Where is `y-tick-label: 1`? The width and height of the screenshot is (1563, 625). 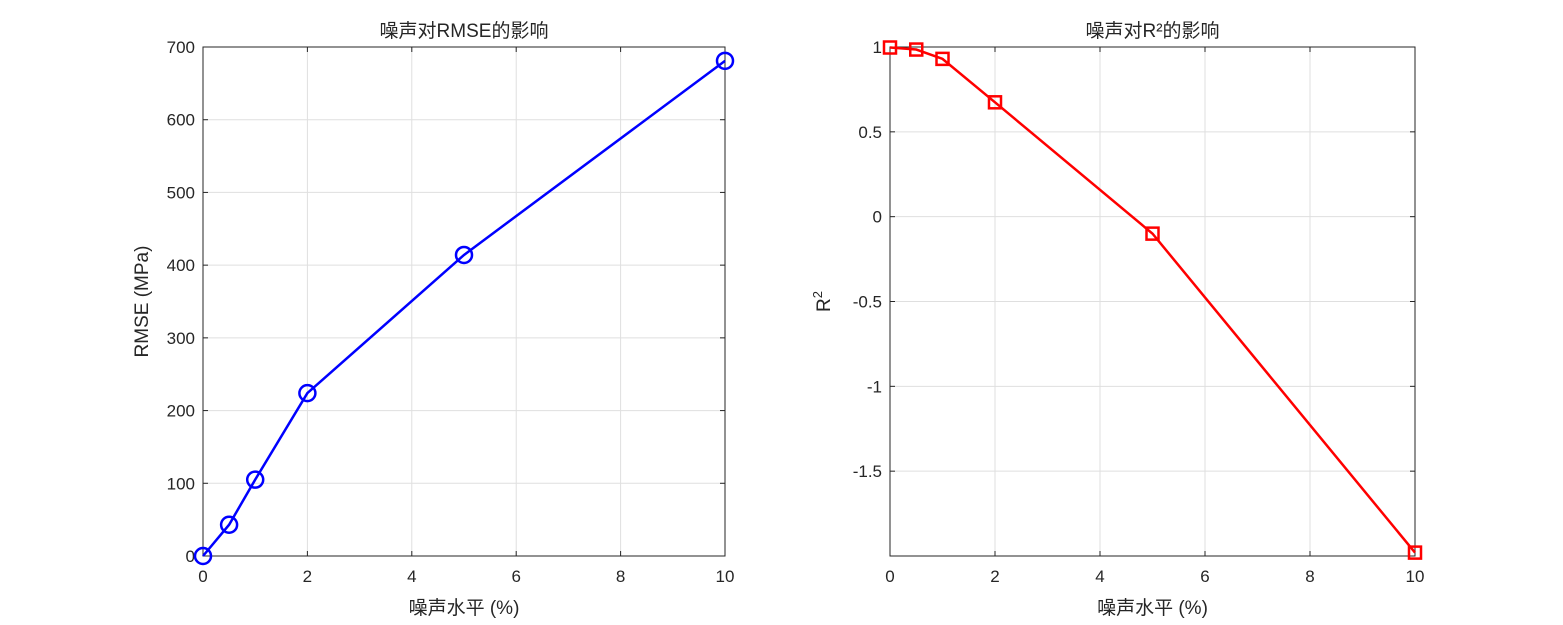
y-tick-label: 1 is located at coordinates (877, 47).